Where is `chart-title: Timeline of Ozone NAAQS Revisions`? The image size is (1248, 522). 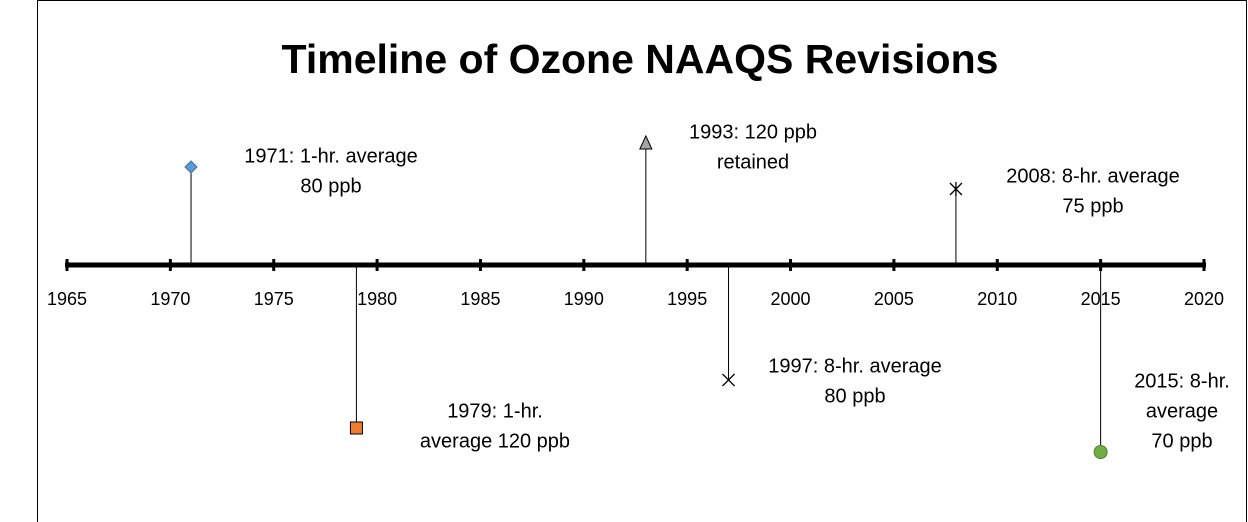 chart-title: Timeline of Ozone NAAQS Revisions is located at coordinates (640, 59).